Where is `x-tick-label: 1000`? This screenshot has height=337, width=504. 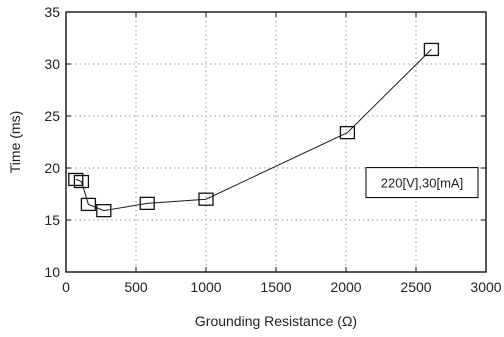
x-tick-label: 1000 is located at coordinates (205, 287).